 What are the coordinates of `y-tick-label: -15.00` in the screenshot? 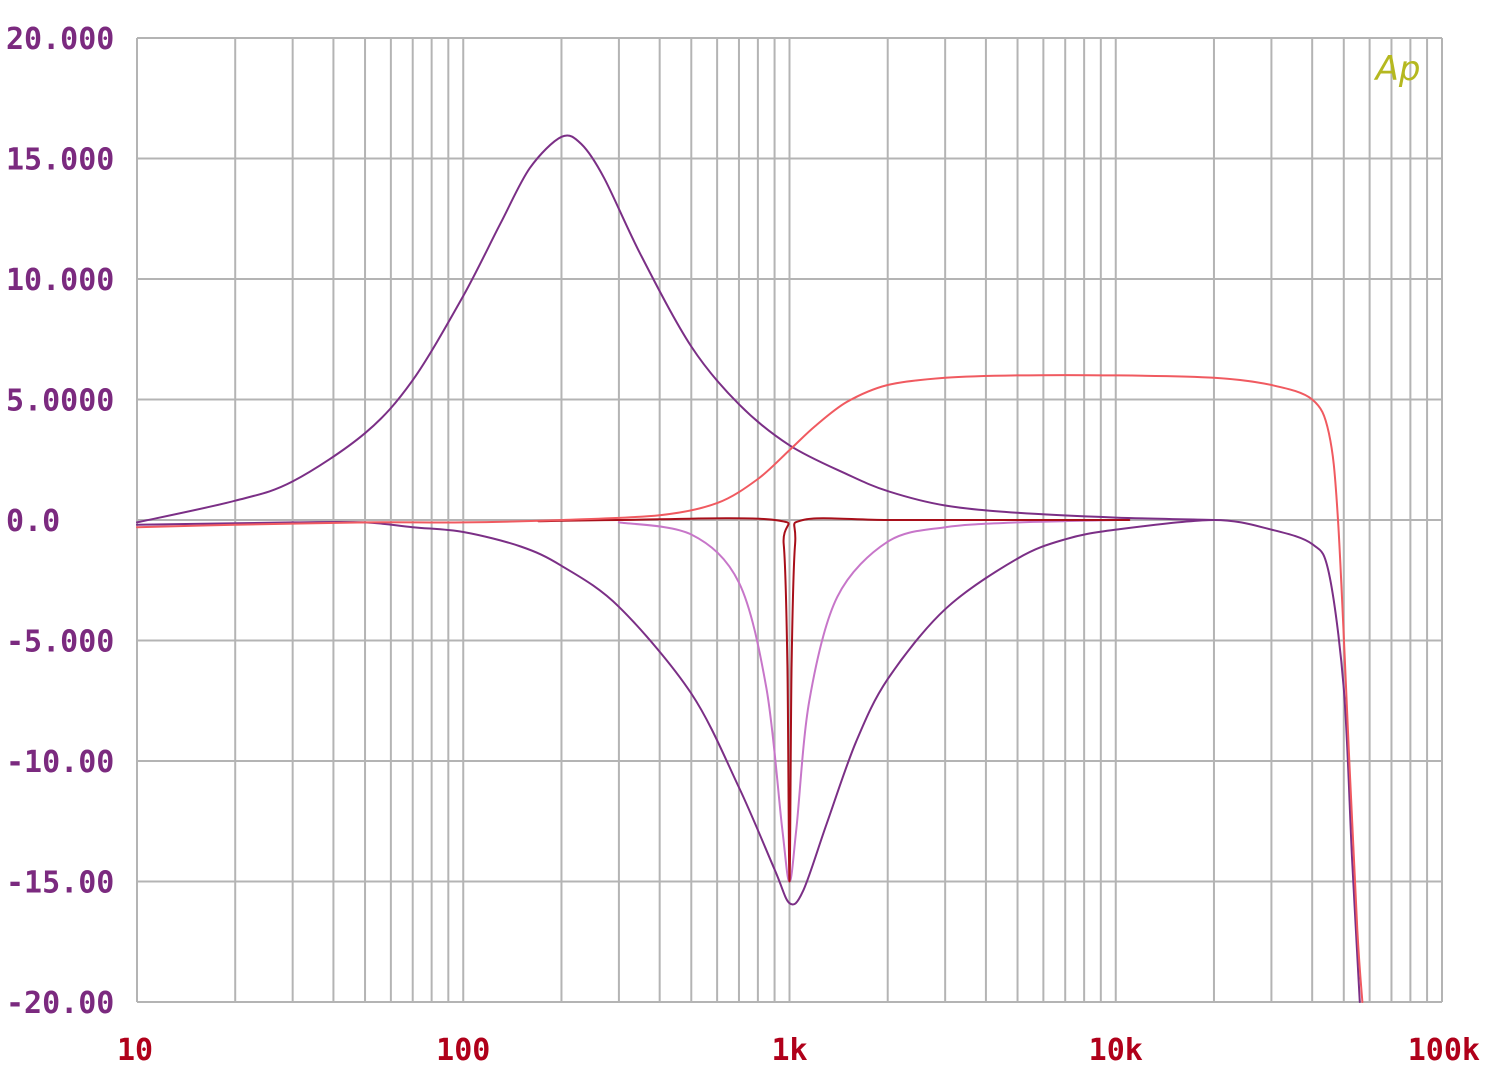 It's located at (60, 883).